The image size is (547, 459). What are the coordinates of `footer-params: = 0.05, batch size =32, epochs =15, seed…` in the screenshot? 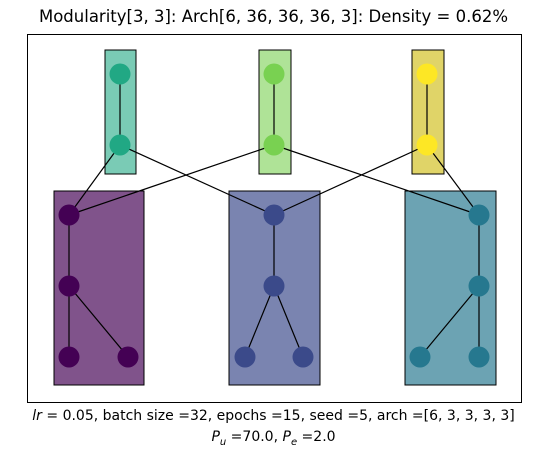 It's located at (278, 416).